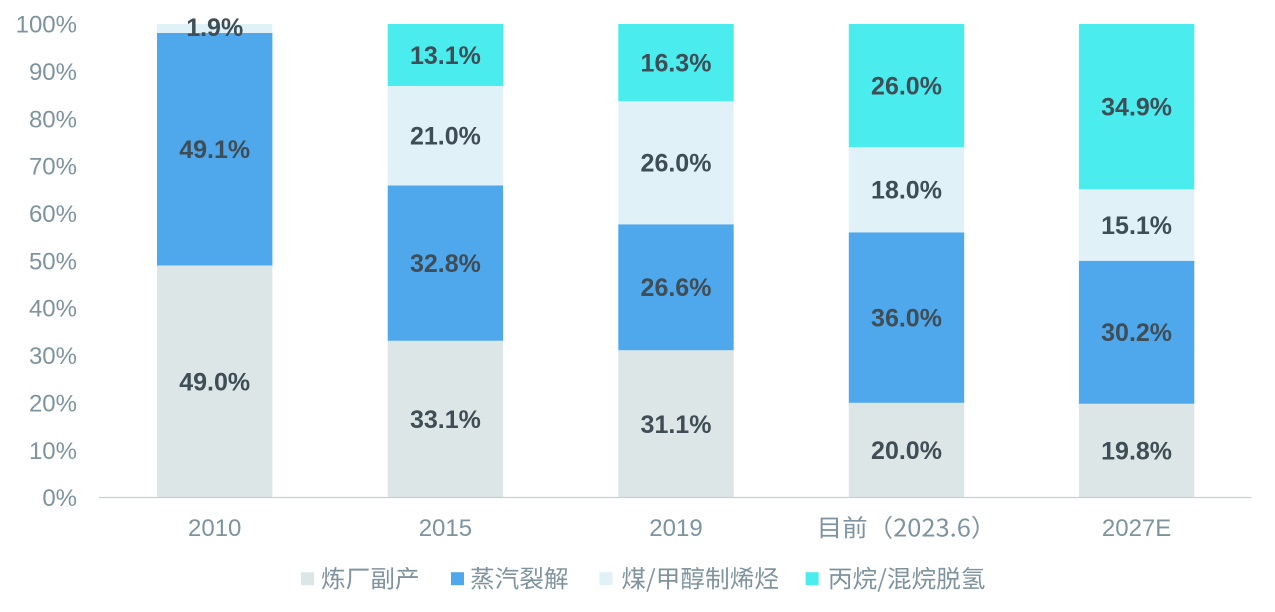 The image size is (1275, 612). I want to click on svg-text: 80%, so click(53, 119).